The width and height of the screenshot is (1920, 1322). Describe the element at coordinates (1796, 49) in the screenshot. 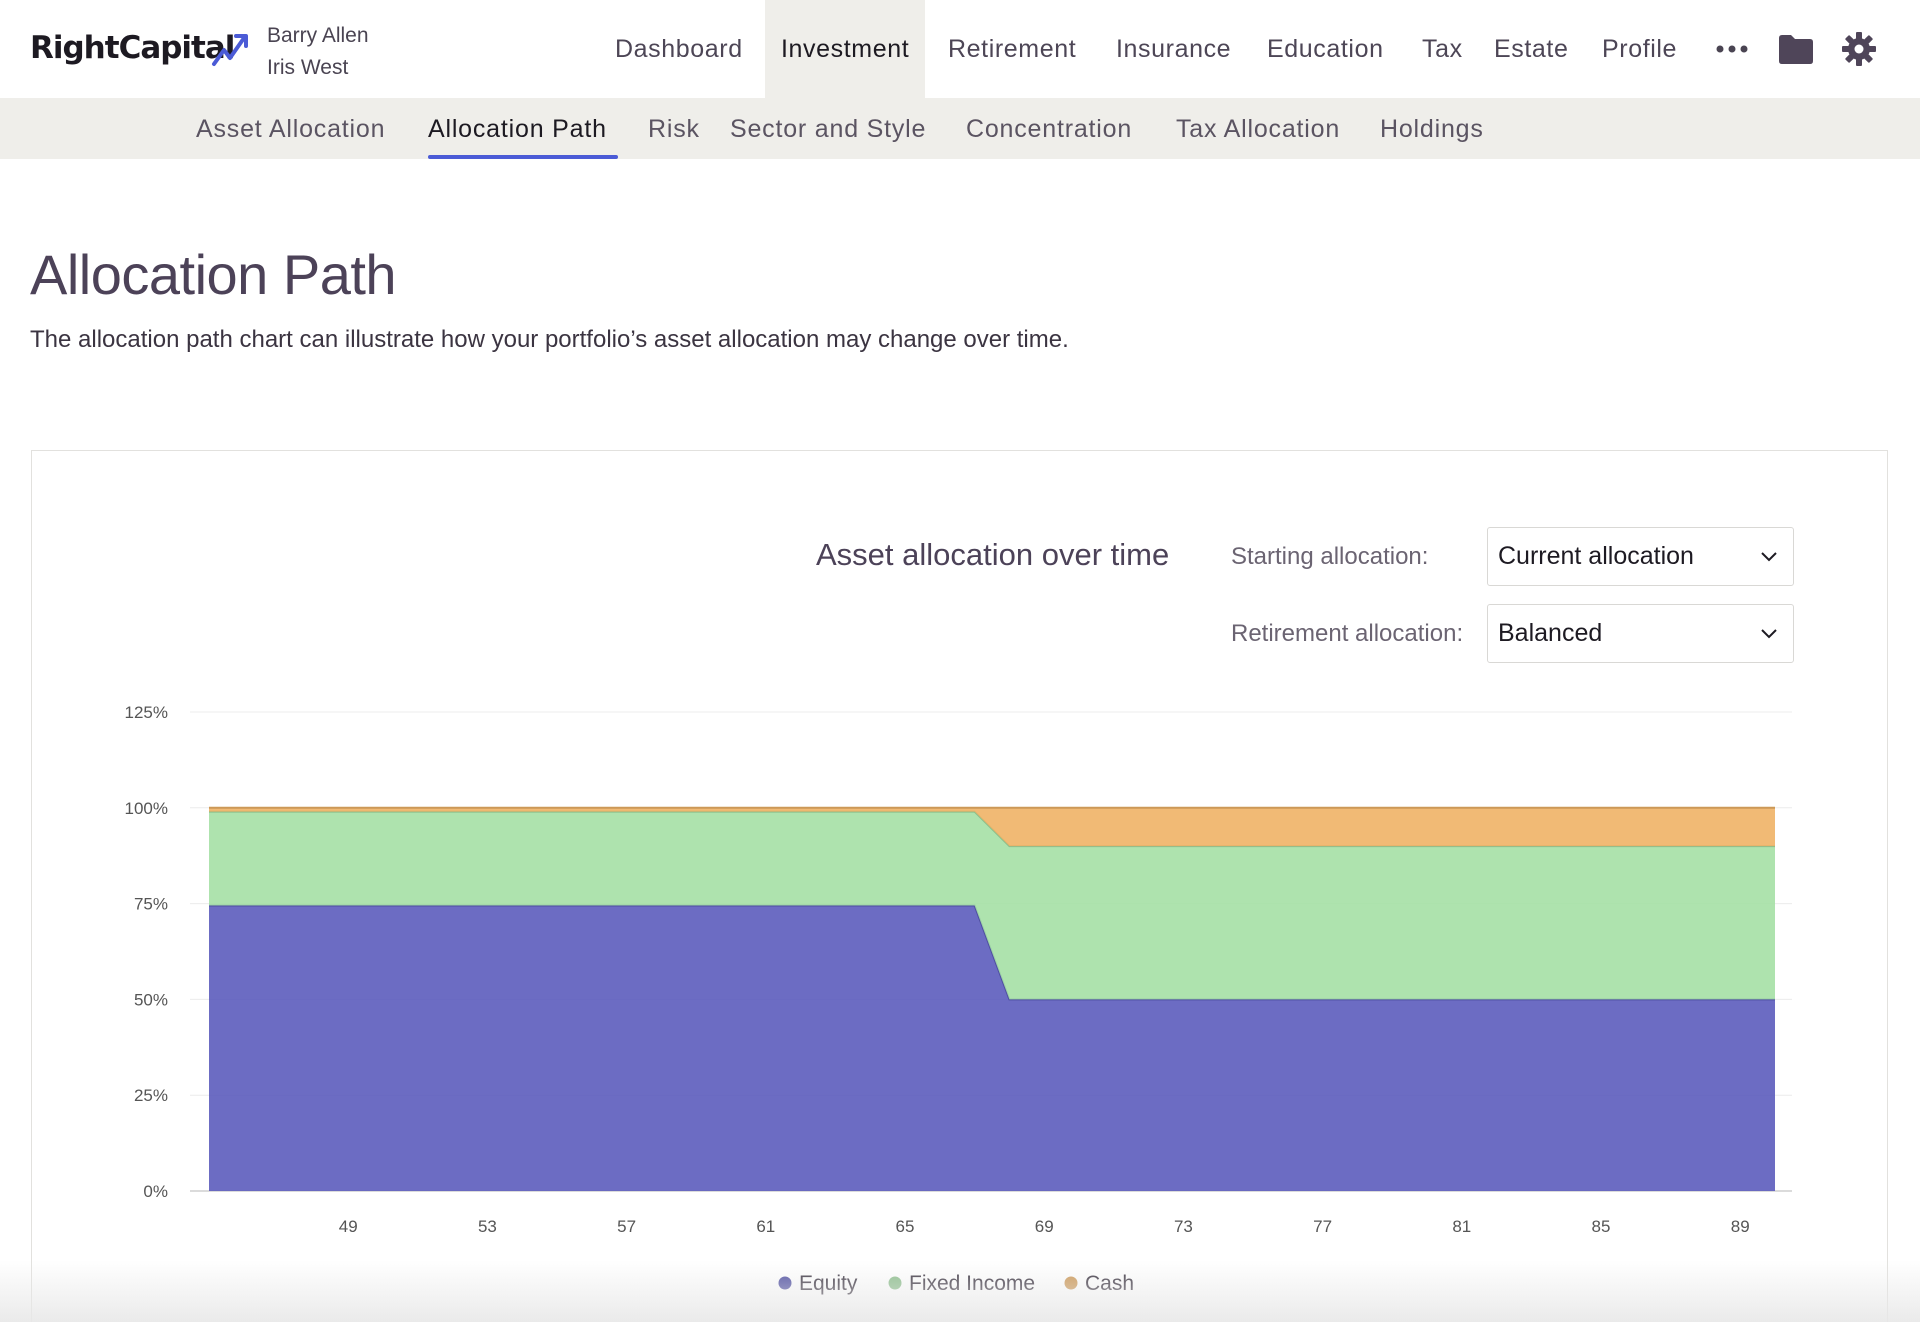

I see `folder-icon` at that location.